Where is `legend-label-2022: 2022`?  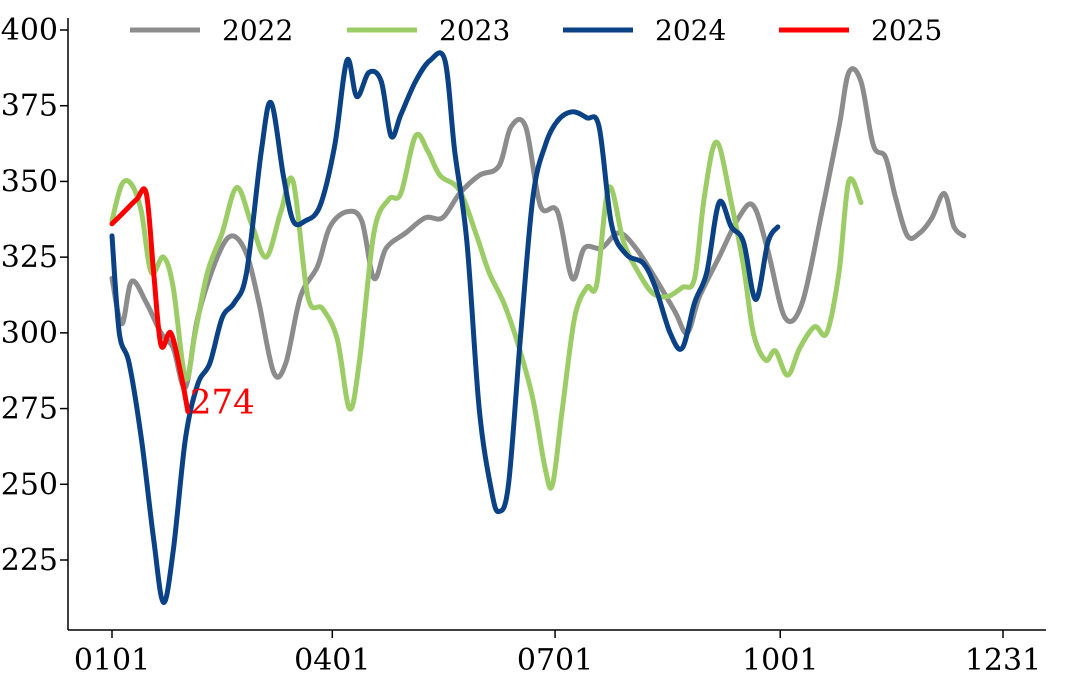
legend-label-2022: 2022 is located at coordinates (257, 30).